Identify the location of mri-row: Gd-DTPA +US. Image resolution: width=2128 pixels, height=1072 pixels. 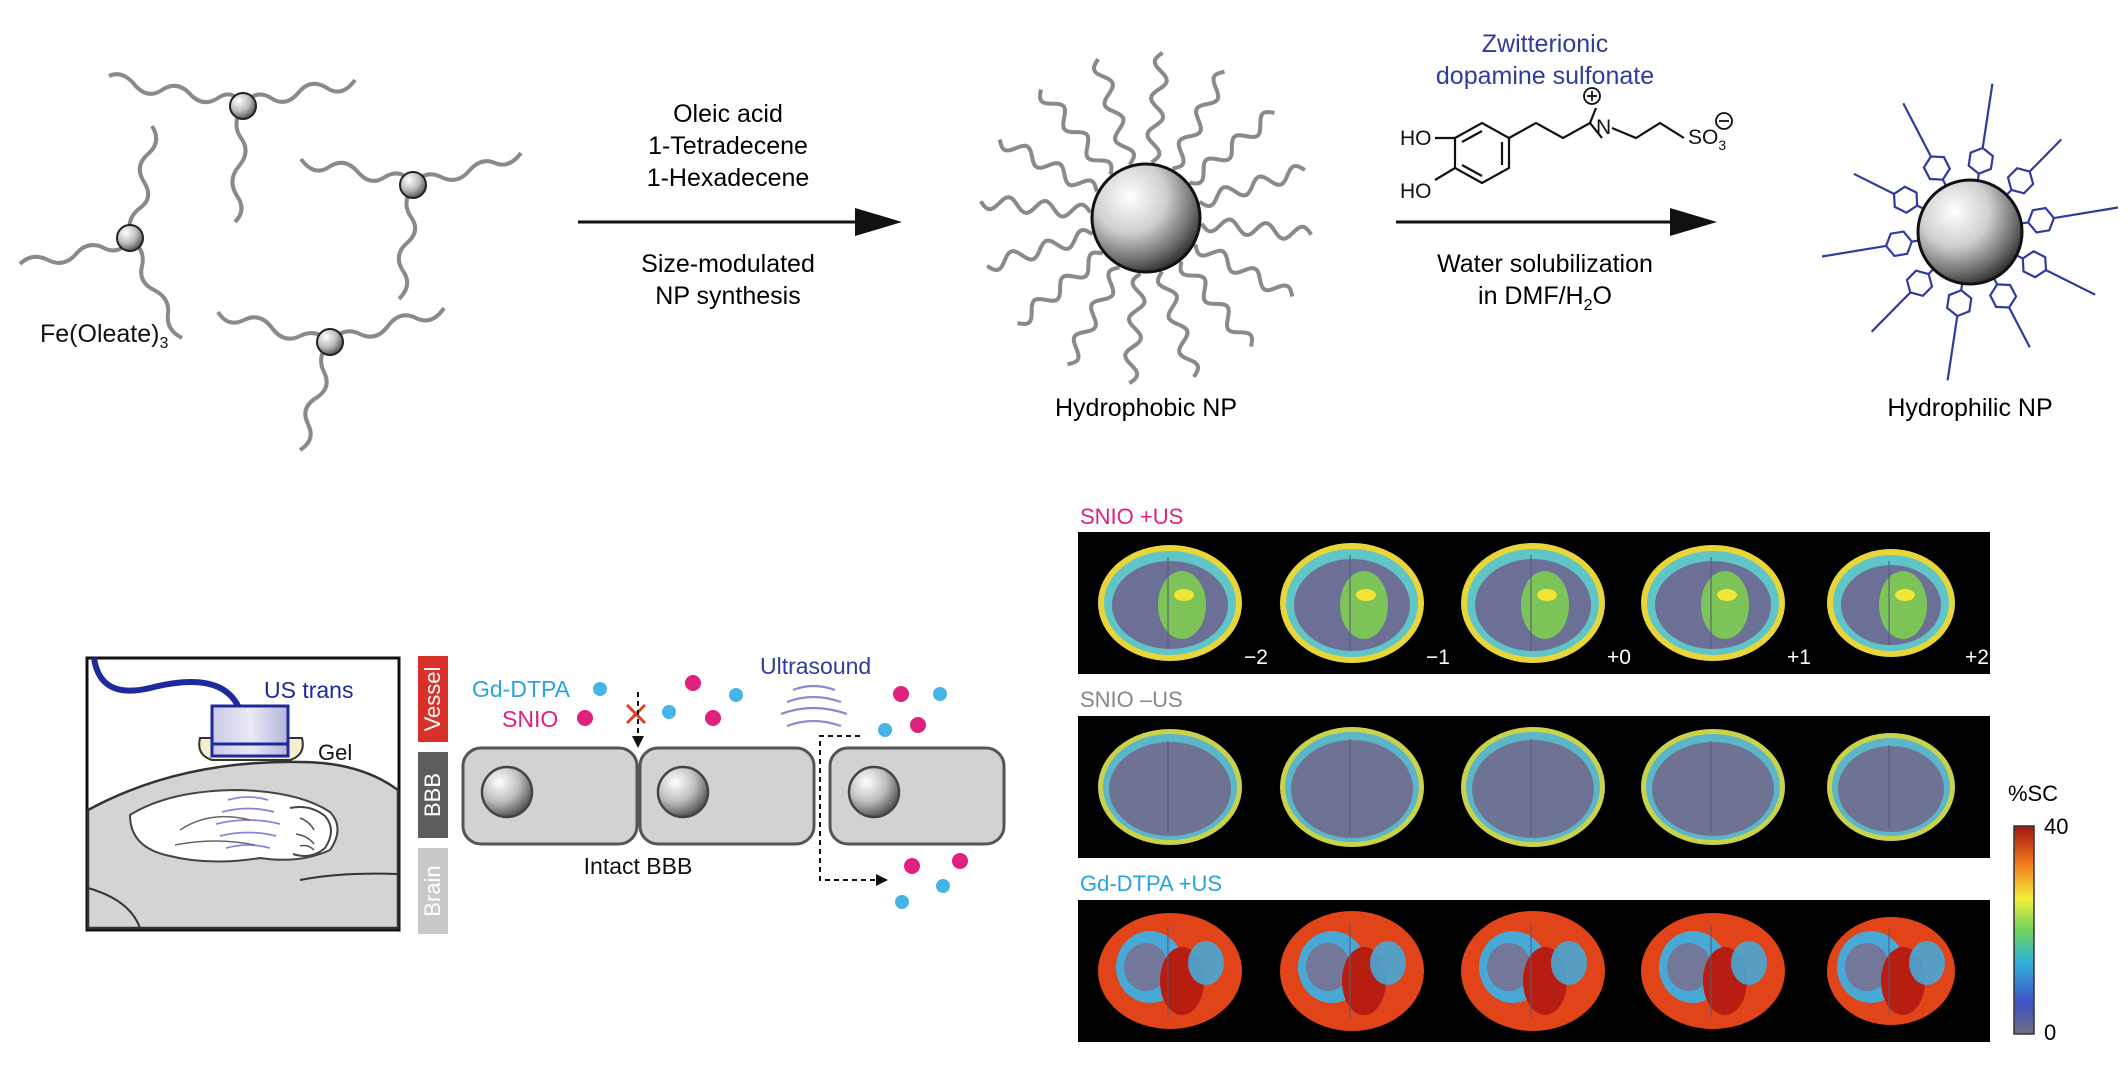
(1534, 956).